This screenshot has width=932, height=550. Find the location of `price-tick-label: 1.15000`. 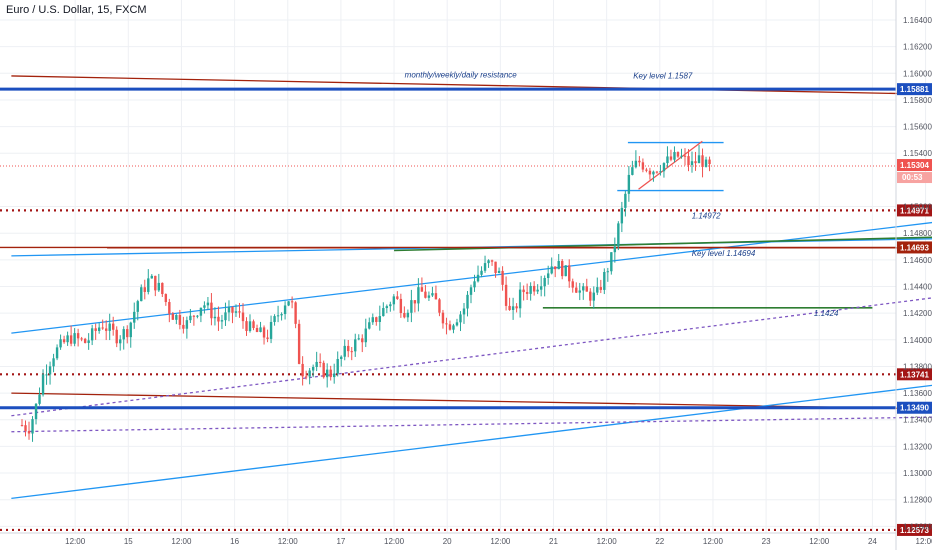

price-tick-label: 1.15000 is located at coordinates (917, 207).